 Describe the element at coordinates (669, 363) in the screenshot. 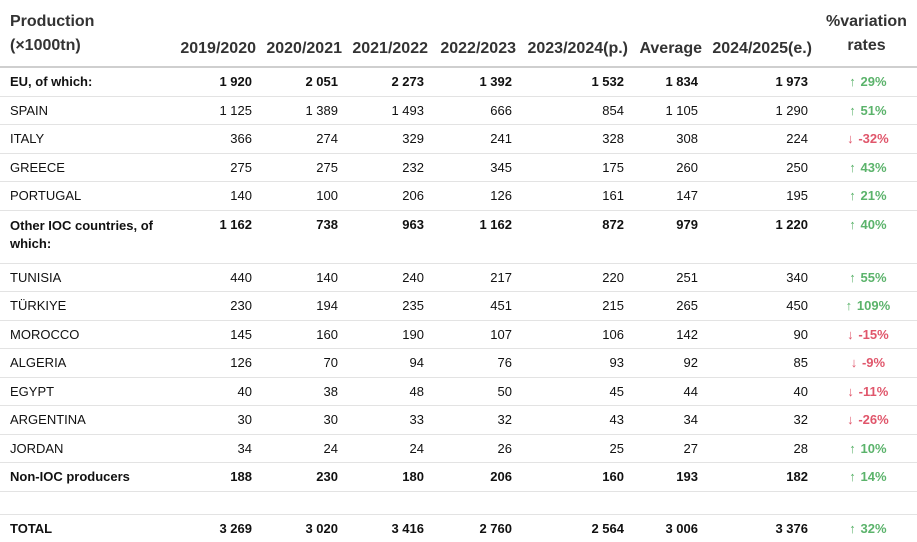

I see `row-value-cell: 92` at that location.